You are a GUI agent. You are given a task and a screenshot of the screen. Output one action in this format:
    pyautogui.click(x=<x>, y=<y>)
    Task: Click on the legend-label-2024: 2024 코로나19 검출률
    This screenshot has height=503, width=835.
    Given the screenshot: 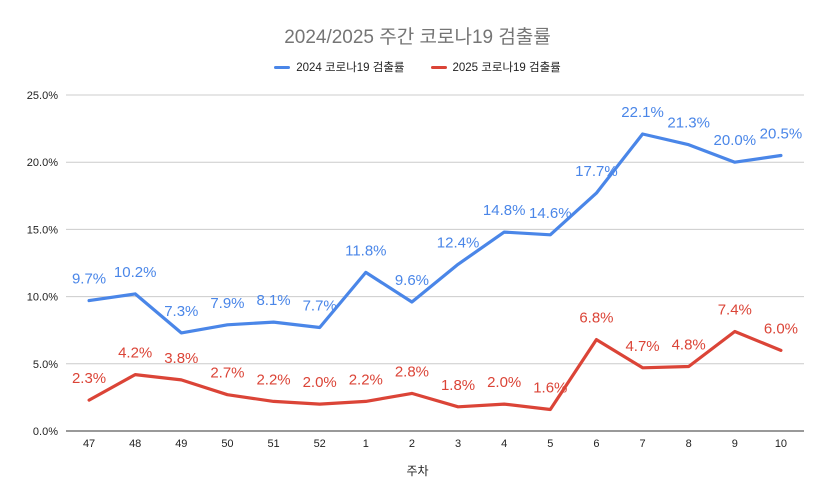 What is the action you would take?
    pyautogui.click(x=350, y=68)
    